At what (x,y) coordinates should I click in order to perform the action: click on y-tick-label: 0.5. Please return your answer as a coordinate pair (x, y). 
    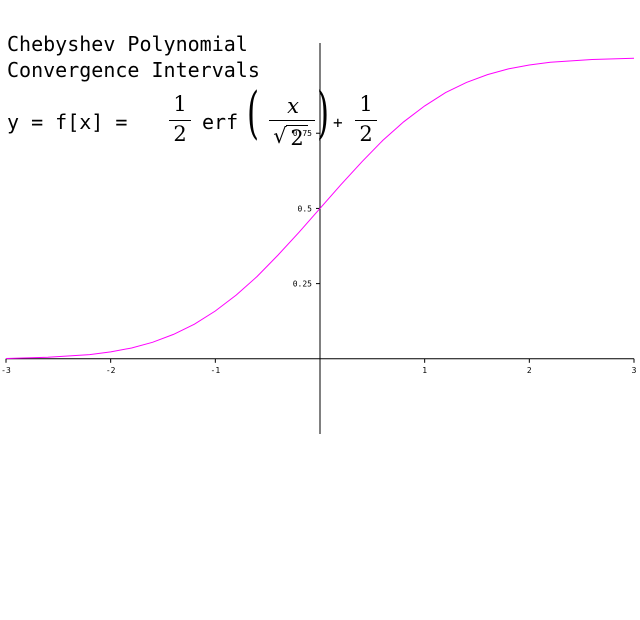
    Looking at the image, I should click on (305, 208).